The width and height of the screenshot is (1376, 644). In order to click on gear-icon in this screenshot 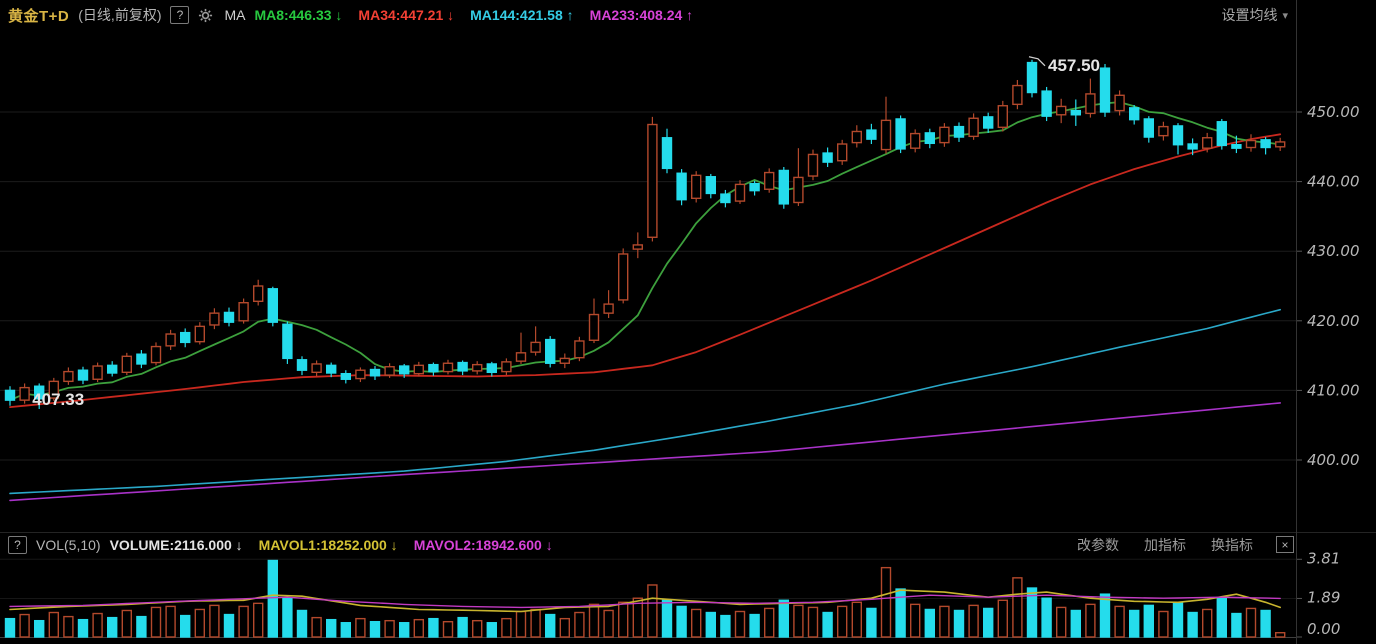, I will do `click(205, 15)`.